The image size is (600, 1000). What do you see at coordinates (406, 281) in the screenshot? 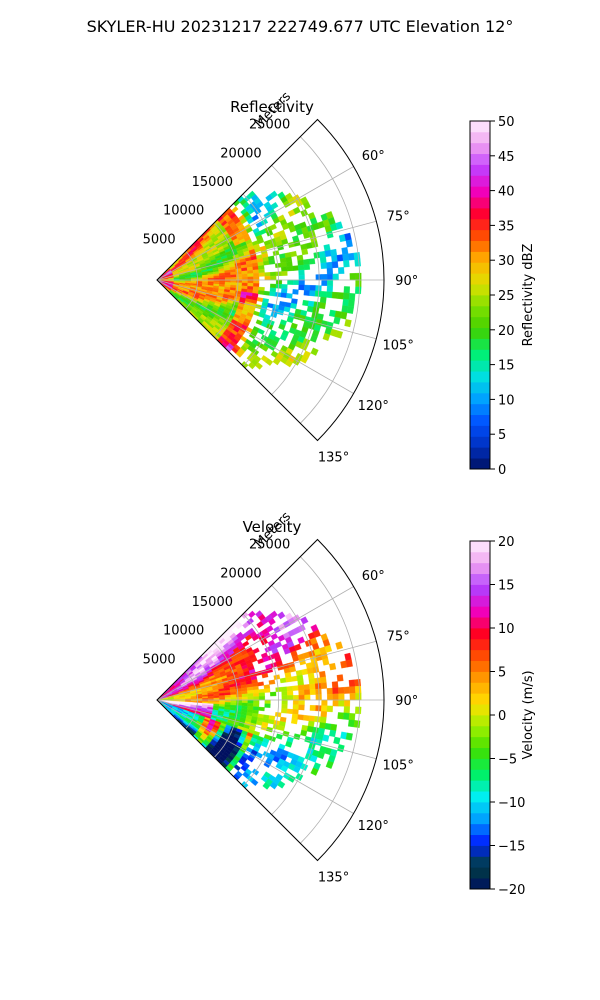
I see `reflectivity-azimuth-tick: 90°` at bounding box center [406, 281].